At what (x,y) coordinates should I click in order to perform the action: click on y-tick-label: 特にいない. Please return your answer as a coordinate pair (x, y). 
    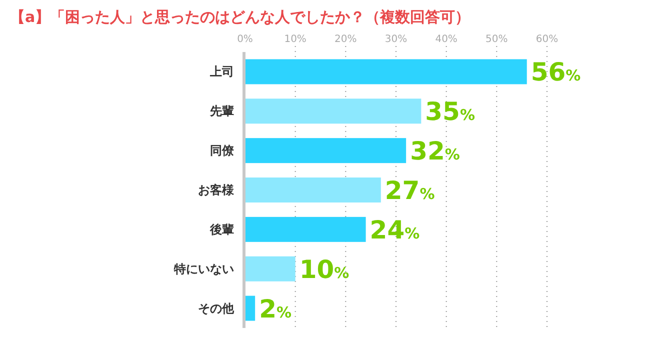
    Looking at the image, I should click on (203, 269).